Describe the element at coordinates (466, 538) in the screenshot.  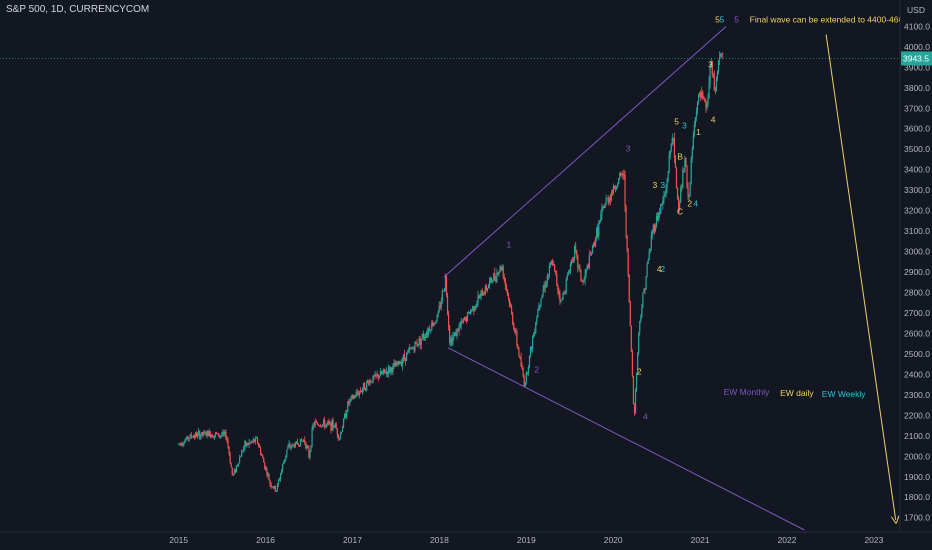
I see `time-axis: 2015 2016 2017 2018 2019 2020 2021 2022 2023` at that location.